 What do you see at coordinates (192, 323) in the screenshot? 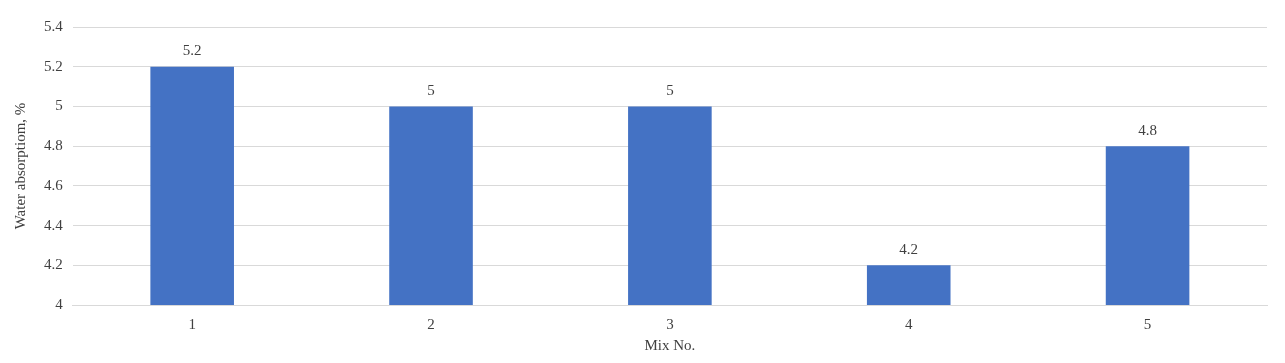
I see `x-tick-label: 1` at bounding box center [192, 323].